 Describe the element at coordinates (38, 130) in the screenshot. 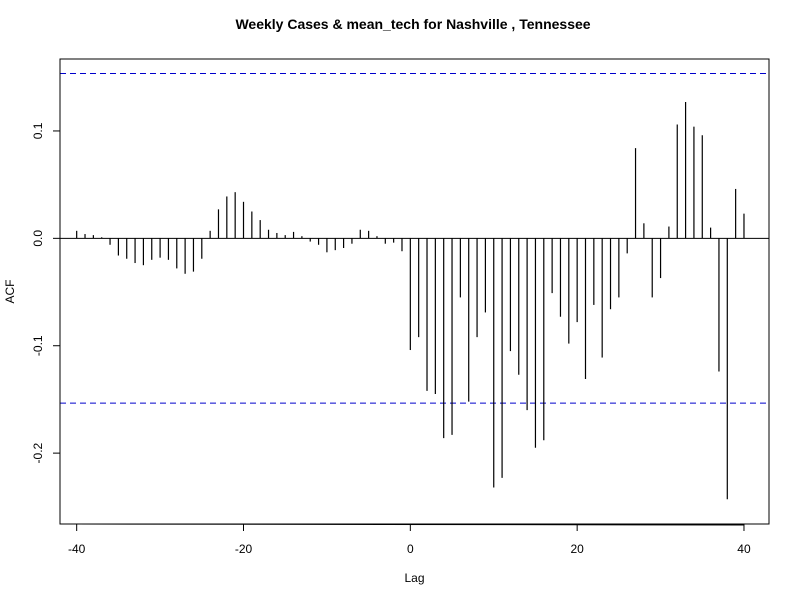

I see `y-tick-label: 0.1` at that location.